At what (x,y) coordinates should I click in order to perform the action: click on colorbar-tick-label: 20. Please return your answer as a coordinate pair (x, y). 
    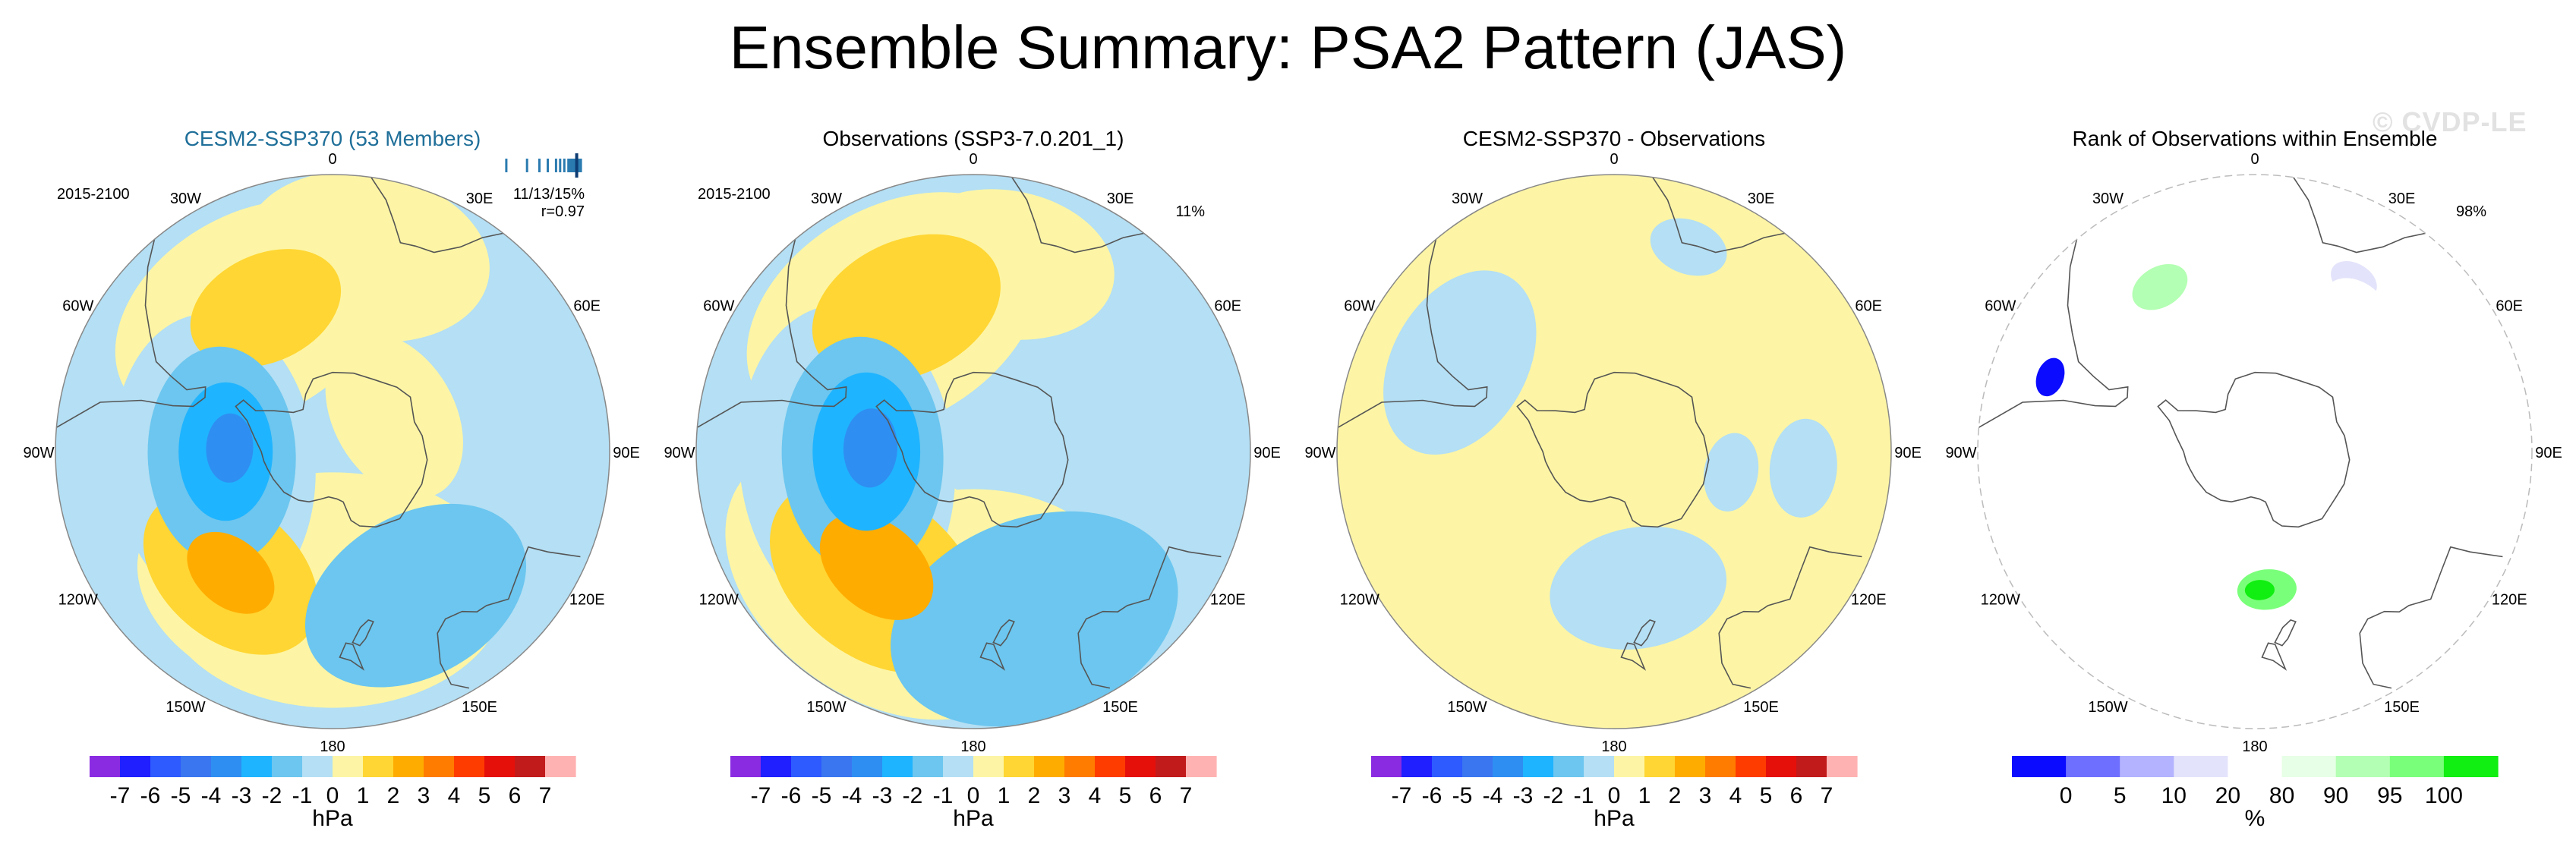
    Looking at the image, I should click on (2227, 795).